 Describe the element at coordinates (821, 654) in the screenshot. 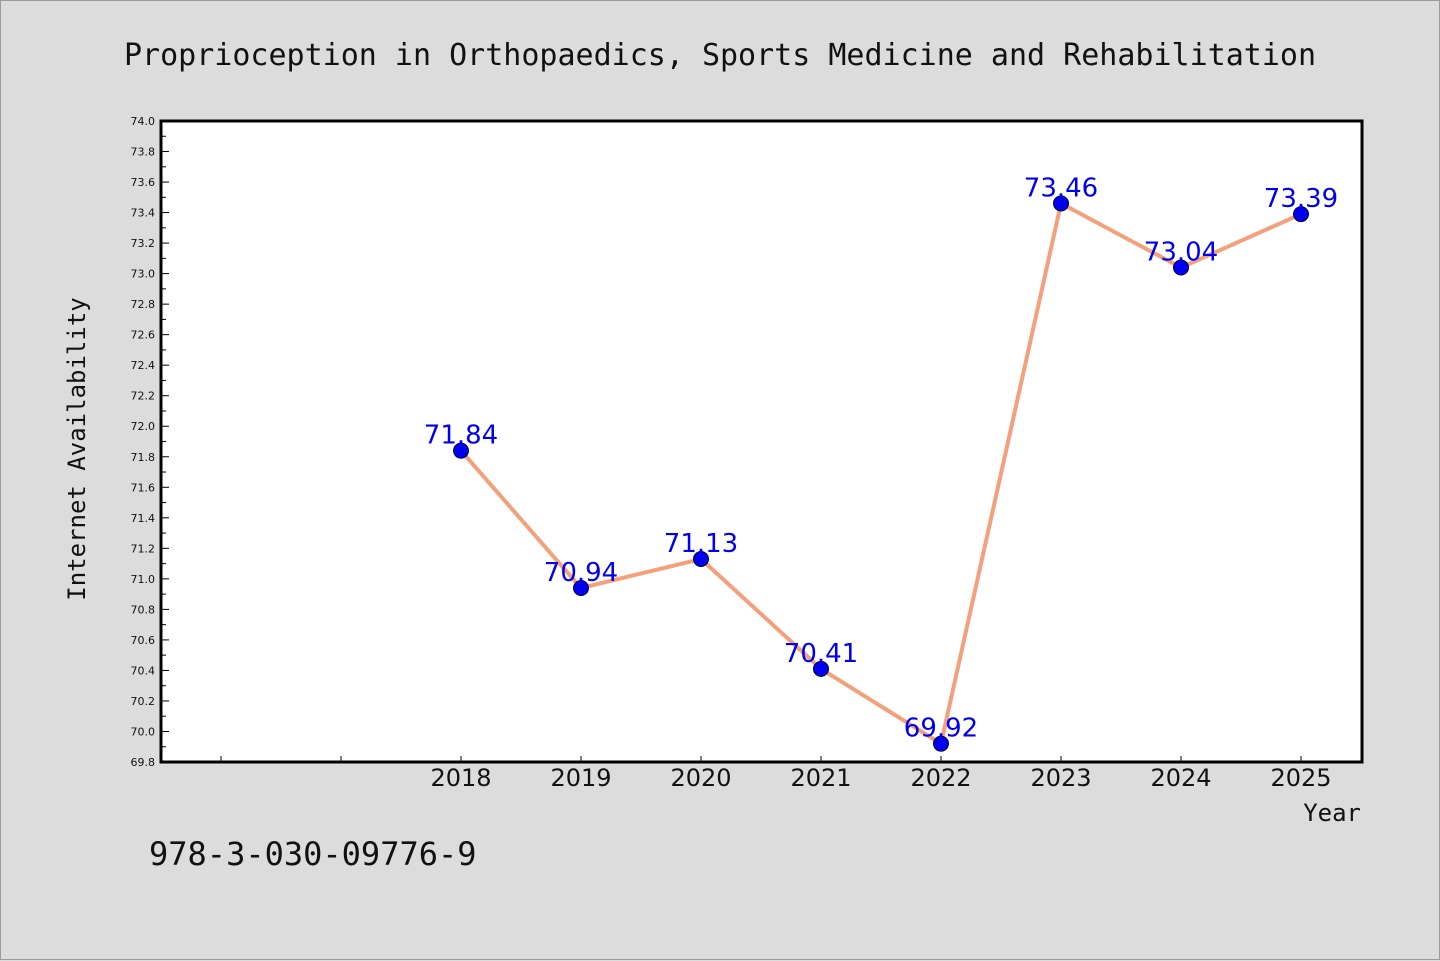

I see `data-label: 70.41` at that location.